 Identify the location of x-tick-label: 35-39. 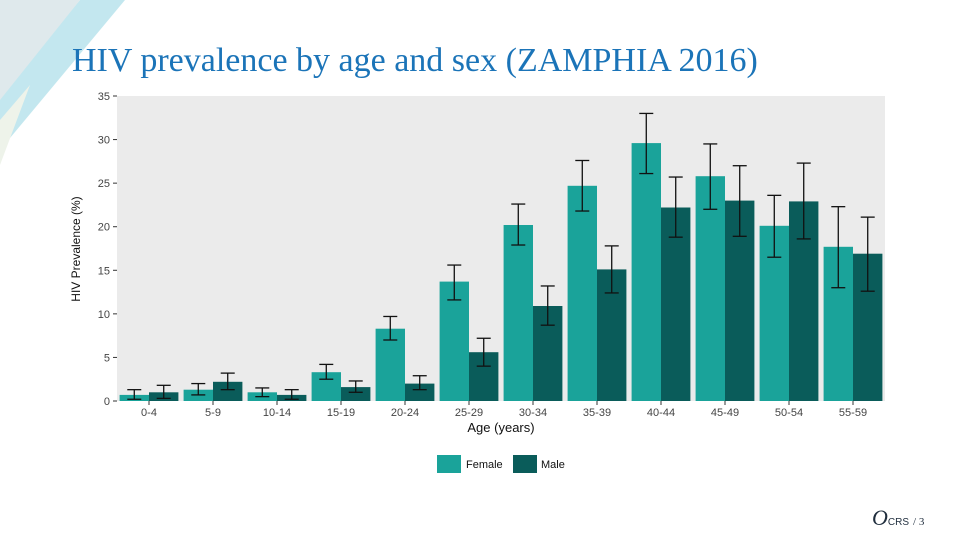
(597, 413).